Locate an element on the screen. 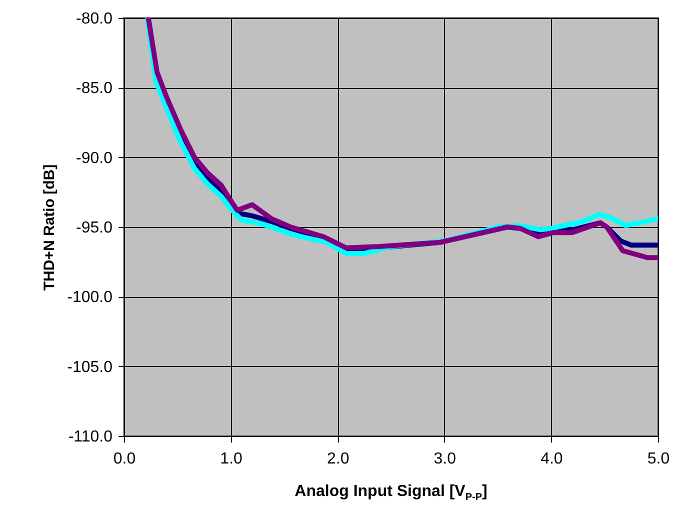 The width and height of the screenshot is (675, 518). x-tick-label: 5.0 is located at coordinates (658, 459).